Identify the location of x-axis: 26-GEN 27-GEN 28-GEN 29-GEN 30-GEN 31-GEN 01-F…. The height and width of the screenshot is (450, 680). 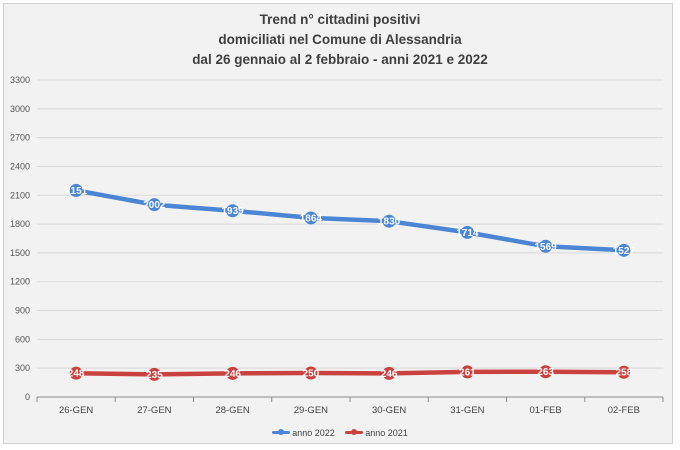
(350, 406).